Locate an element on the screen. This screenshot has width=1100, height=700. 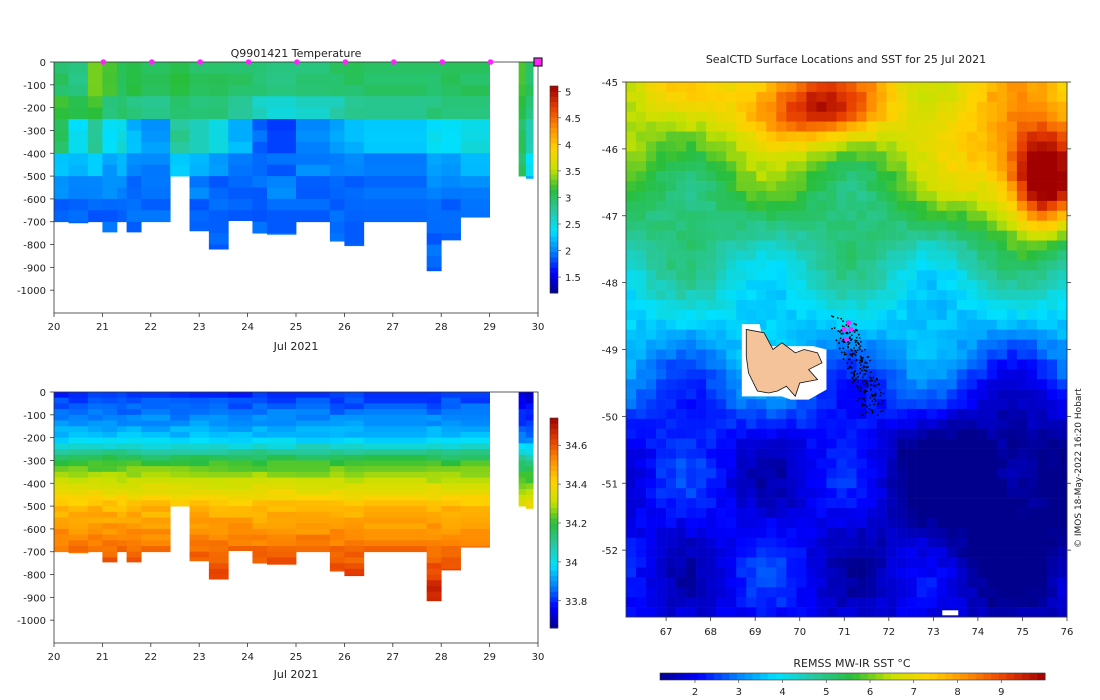
salinity-xtick-label: 30 is located at coordinates (538, 657).